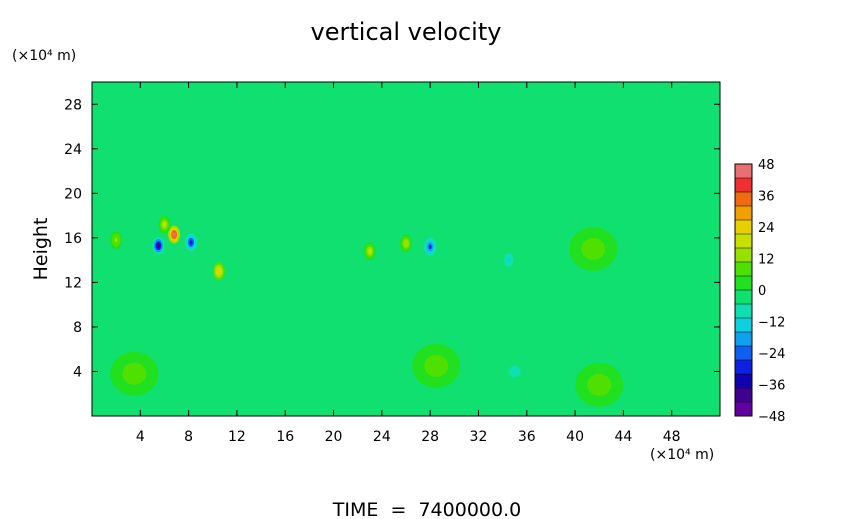 Image resolution: width=854 pixels, height=519 pixels. What do you see at coordinates (771, 417) in the screenshot?
I see `colorbar-label--48: −48` at bounding box center [771, 417].